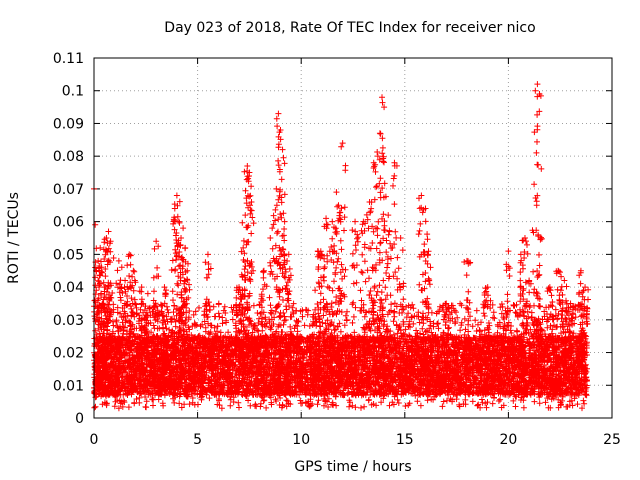 The image size is (640, 480). What do you see at coordinates (301, 440) in the screenshot?
I see `x-tick-label: 10` at bounding box center [301, 440].